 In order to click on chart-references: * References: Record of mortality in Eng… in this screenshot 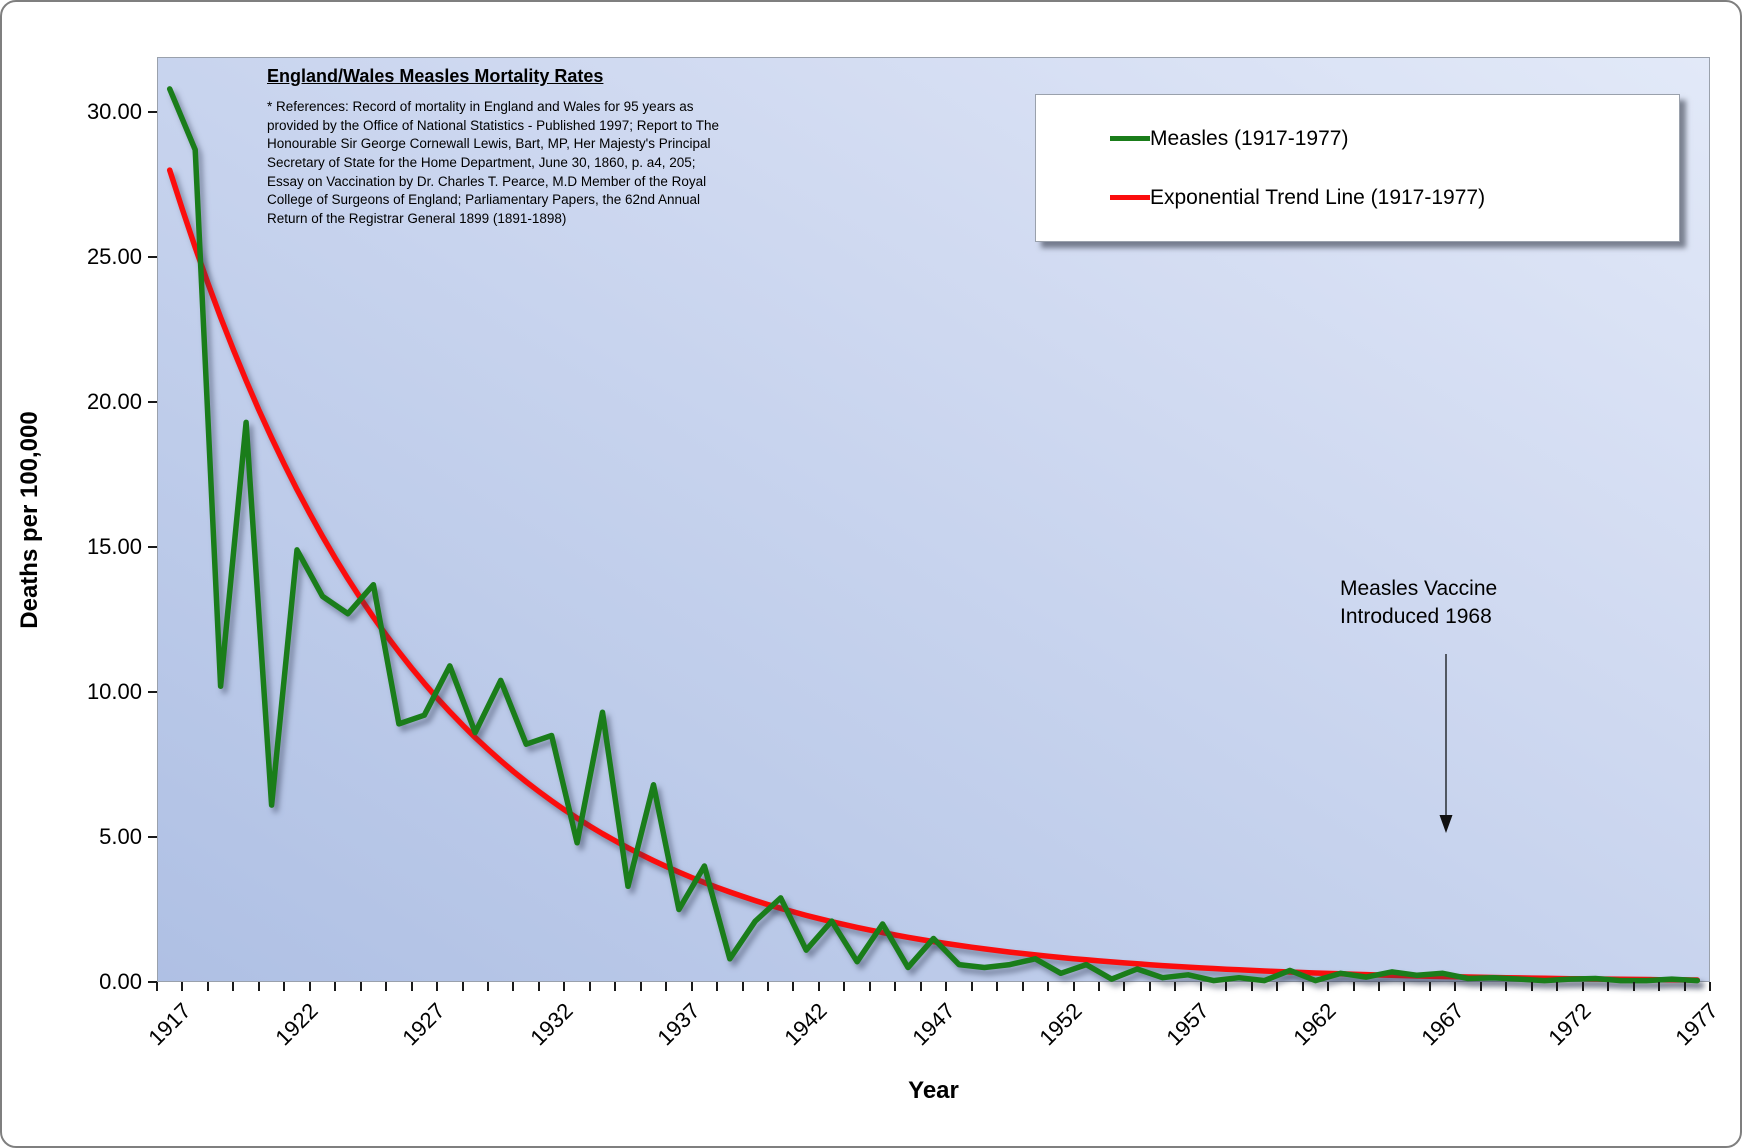, I will do `click(493, 162)`.